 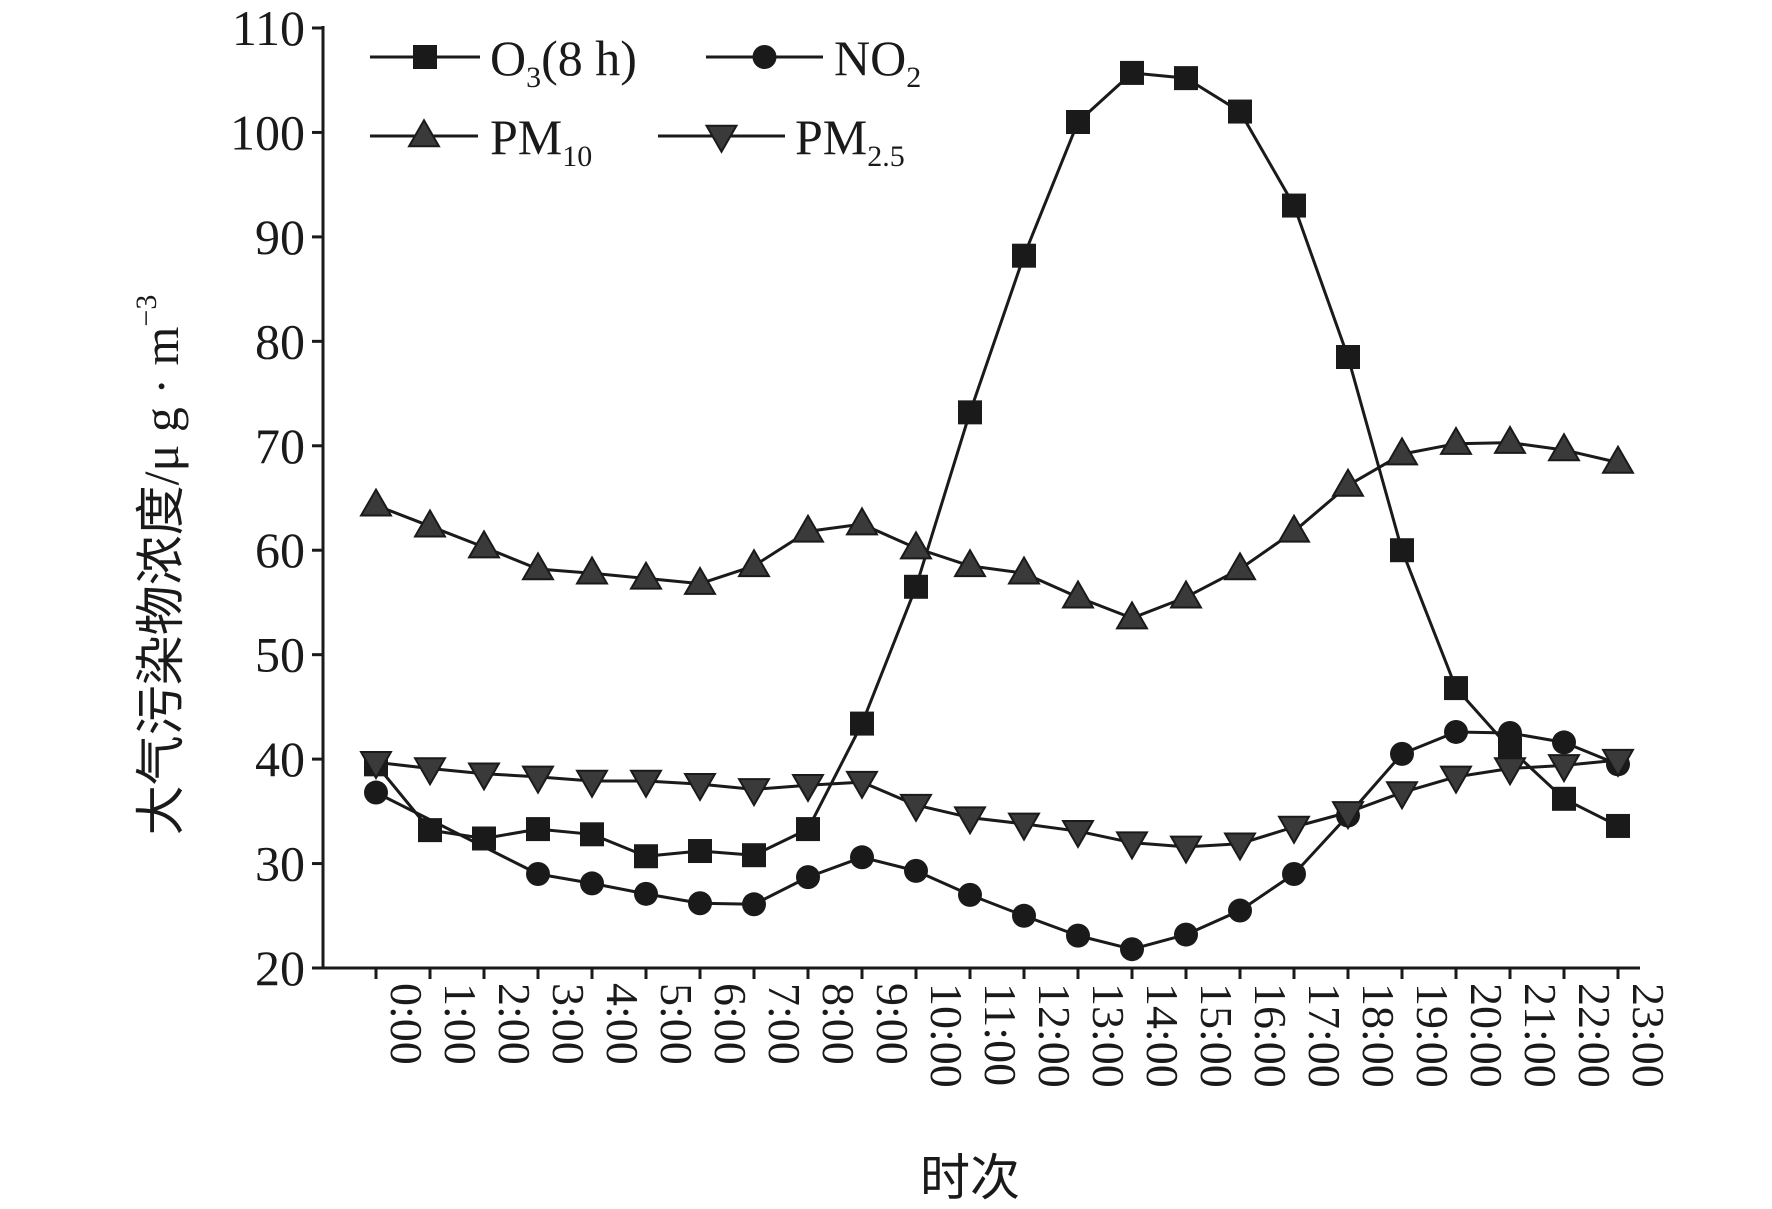 What do you see at coordinates (1648, 1035) in the screenshot?
I see `x-tick-label: 23:00` at bounding box center [1648, 1035].